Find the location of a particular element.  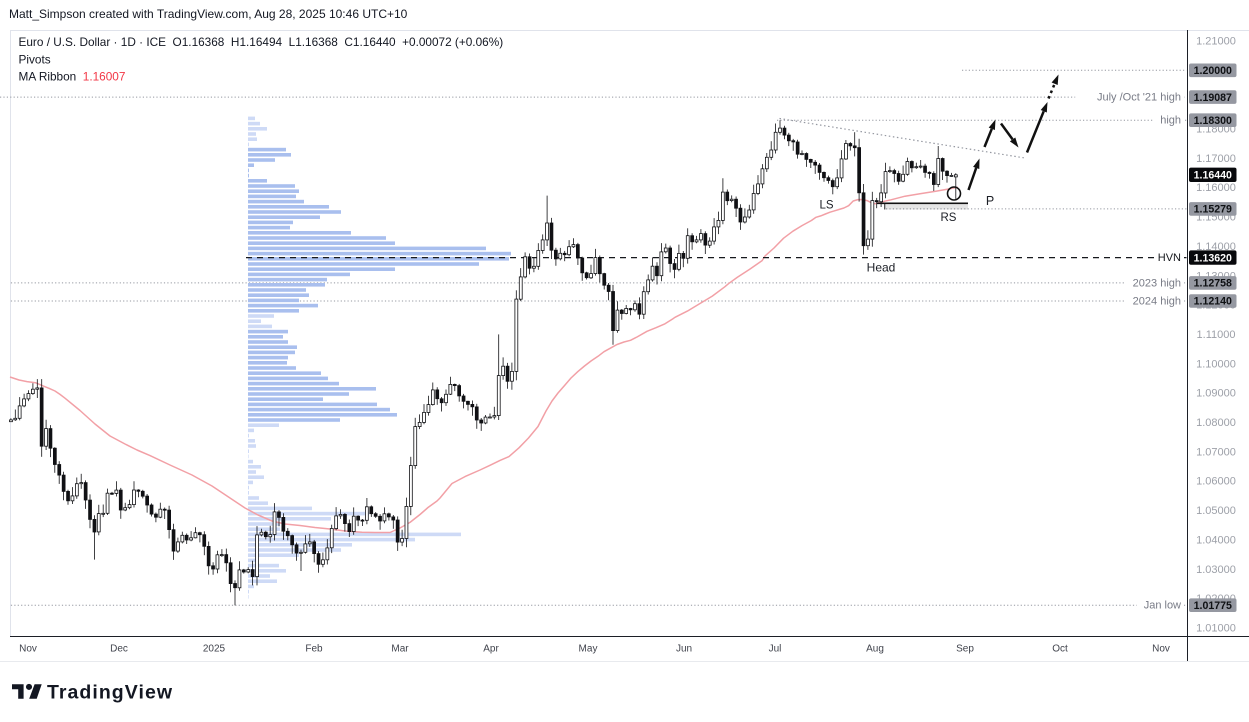

svg-text: May is located at coordinates (588, 649).